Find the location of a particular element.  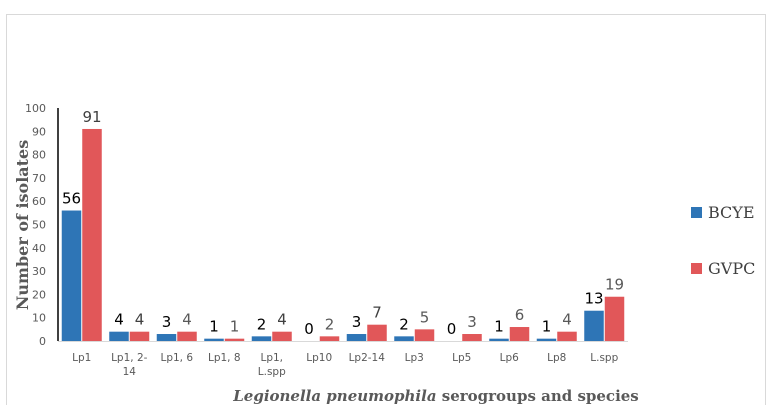

x-tick-label: L.spp is located at coordinates (604, 358).